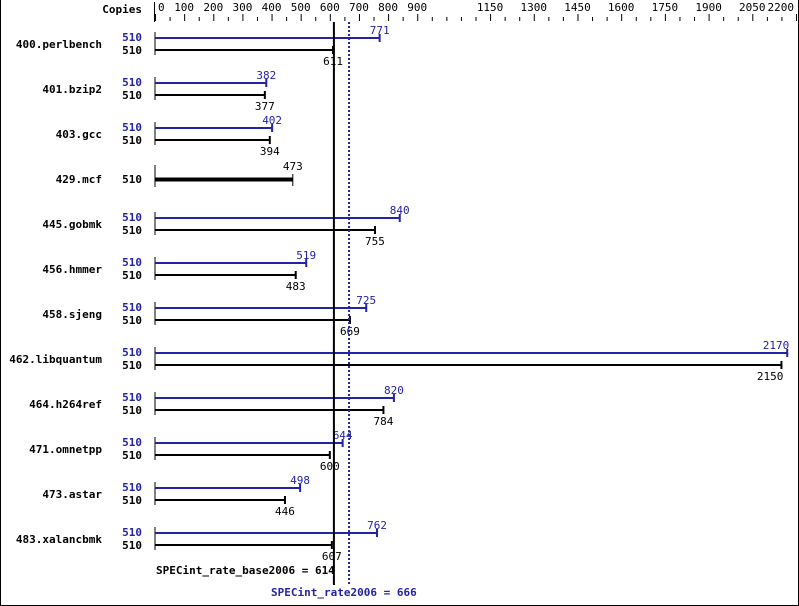 The width and height of the screenshot is (799, 606). What do you see at coordinates (377, 525) in the screenshot?
I see `peak-value-label: 762` at bounding box center [377, 525].